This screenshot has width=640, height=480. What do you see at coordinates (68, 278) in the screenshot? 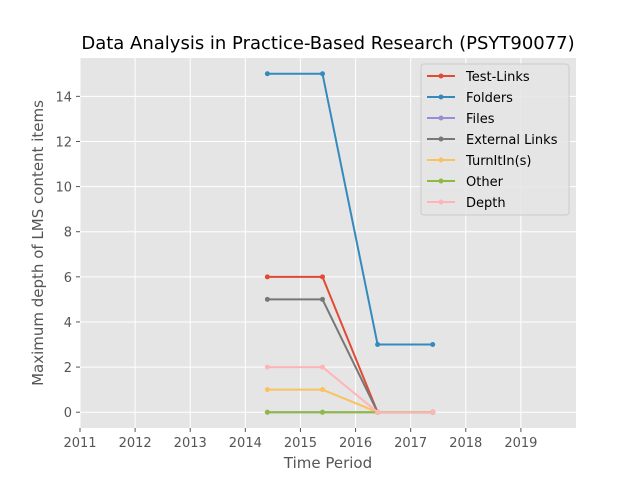
I see `y-tick-label: 6` at bounding box center [68, 278].